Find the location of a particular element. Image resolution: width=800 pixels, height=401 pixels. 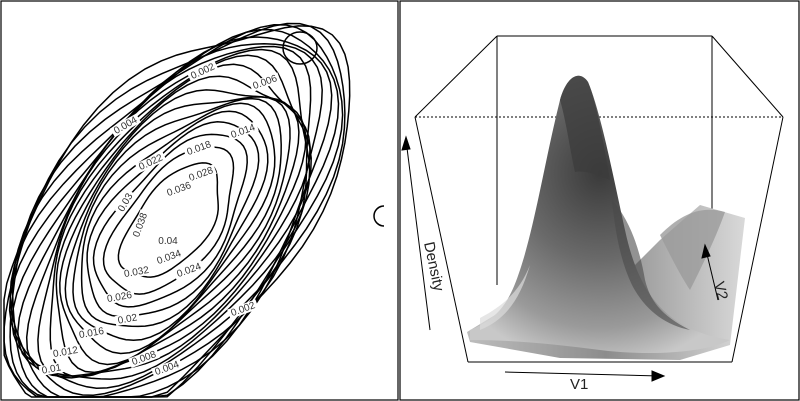

contour-label: 0.02 is located at coordinates (128, 319).